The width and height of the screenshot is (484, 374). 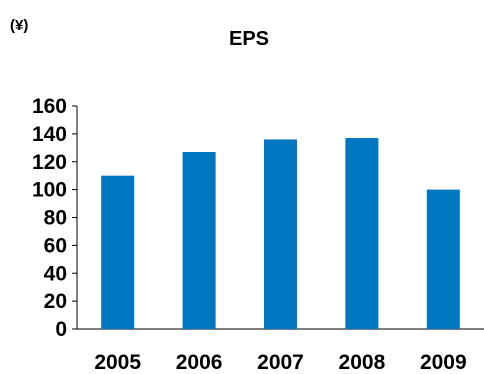 I want to click on bar-2008, so click(x=362, y=233).